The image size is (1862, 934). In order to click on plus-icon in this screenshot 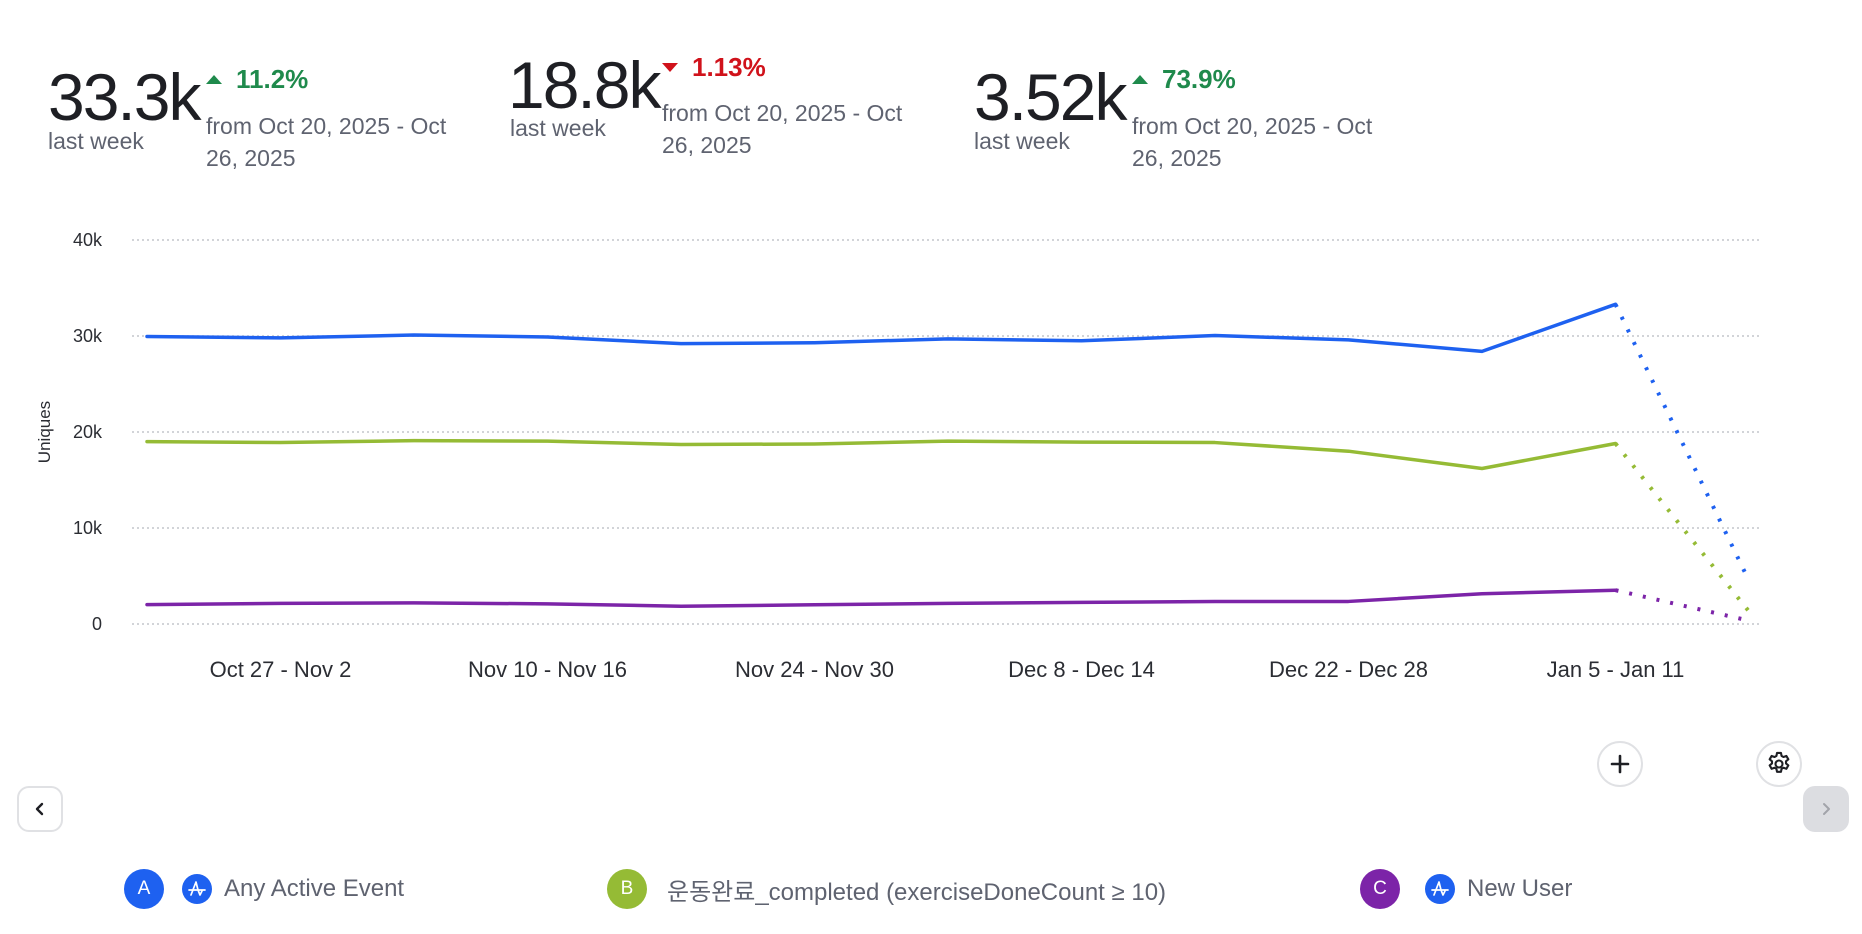, I will do `click(1620, 764)`.